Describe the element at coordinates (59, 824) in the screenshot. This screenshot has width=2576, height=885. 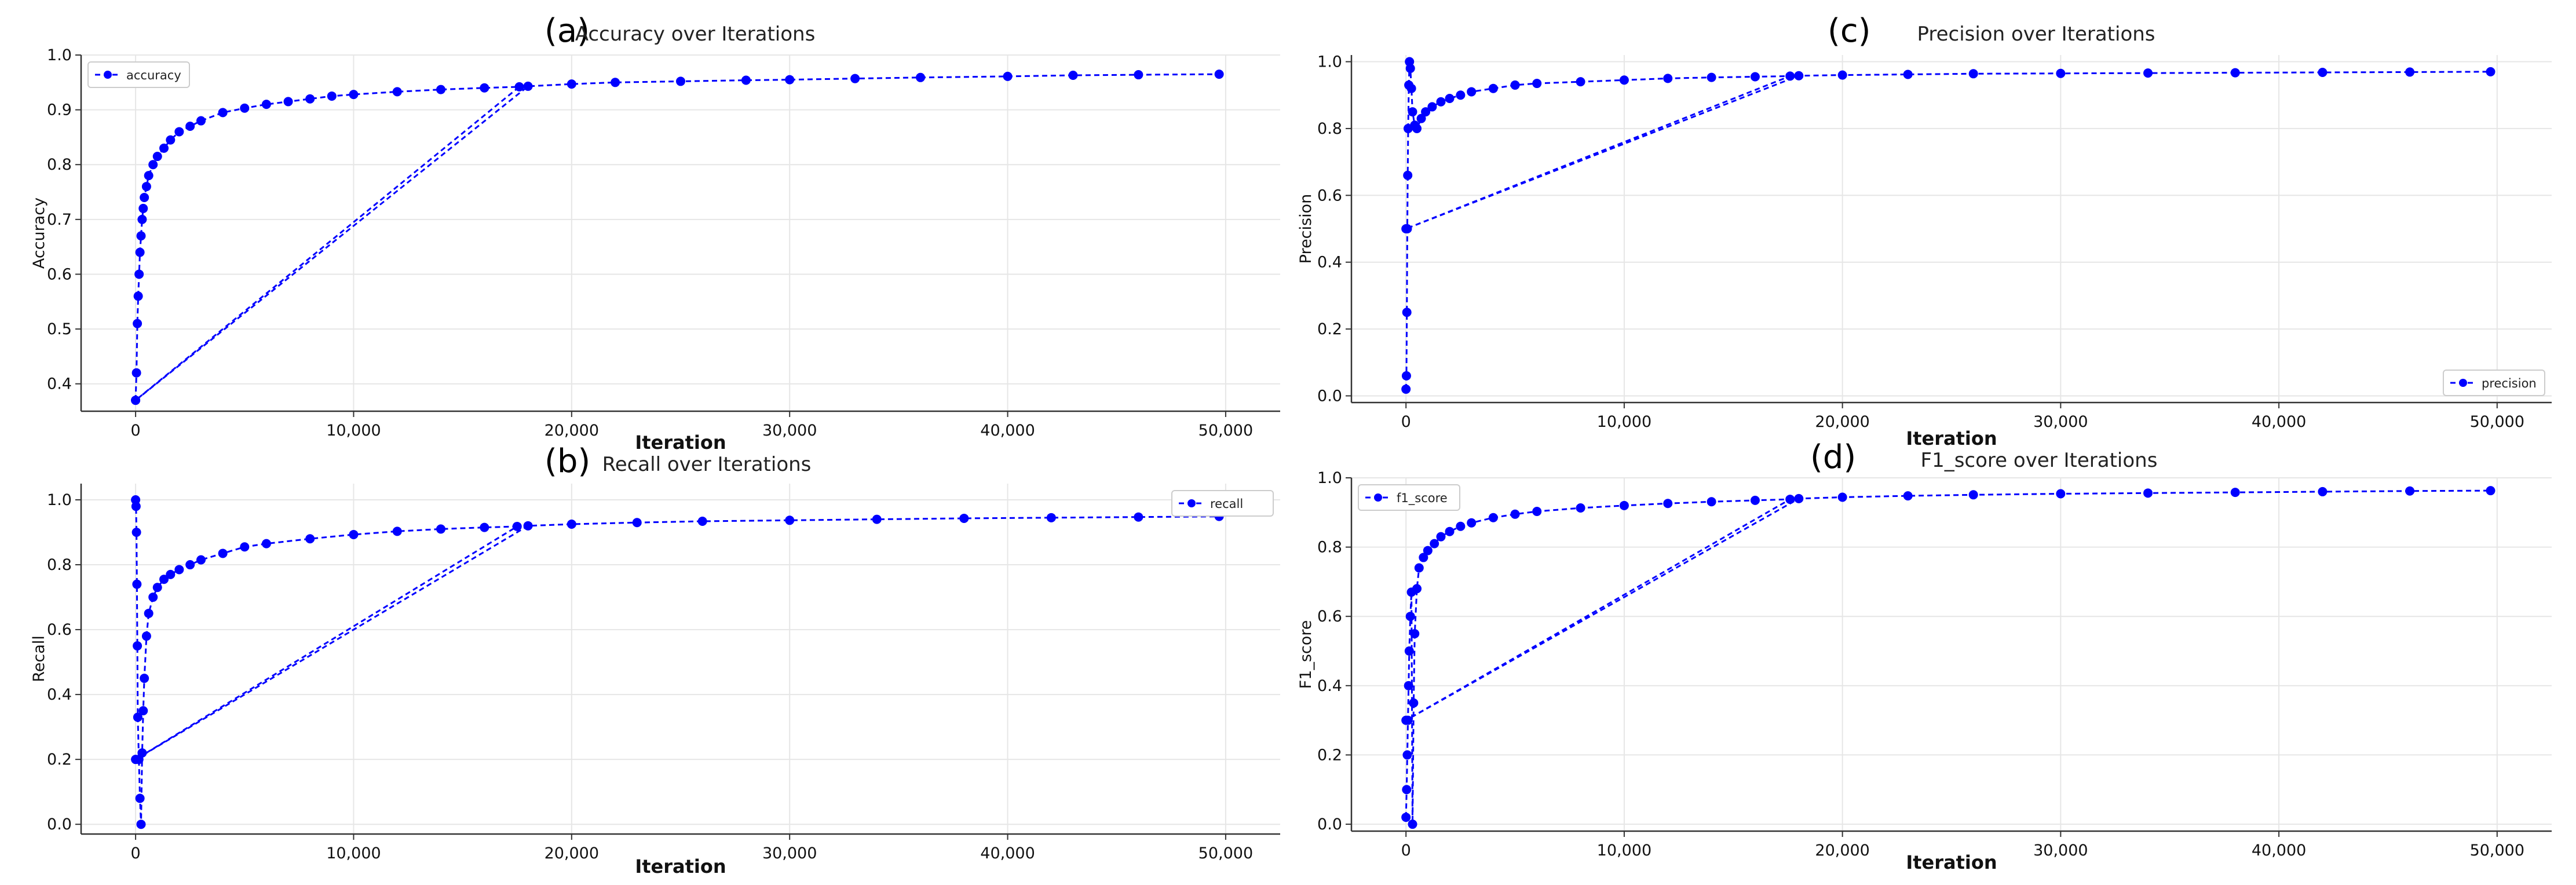
I see `y-tick-label: 0.0` at that location.